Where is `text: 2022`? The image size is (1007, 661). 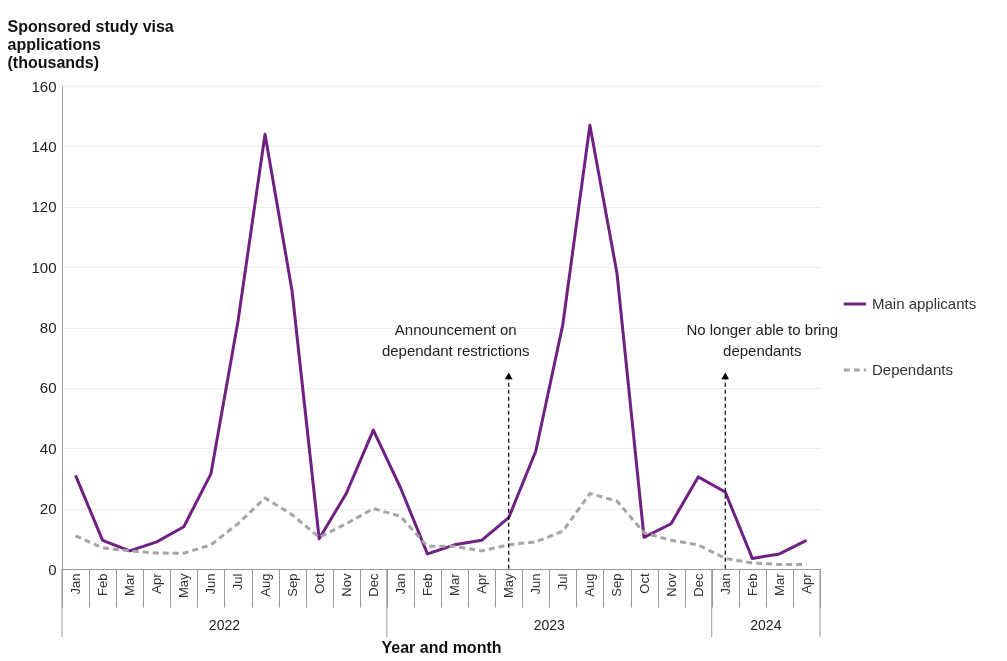
text: 2022 is located at coordinates (224, 625).